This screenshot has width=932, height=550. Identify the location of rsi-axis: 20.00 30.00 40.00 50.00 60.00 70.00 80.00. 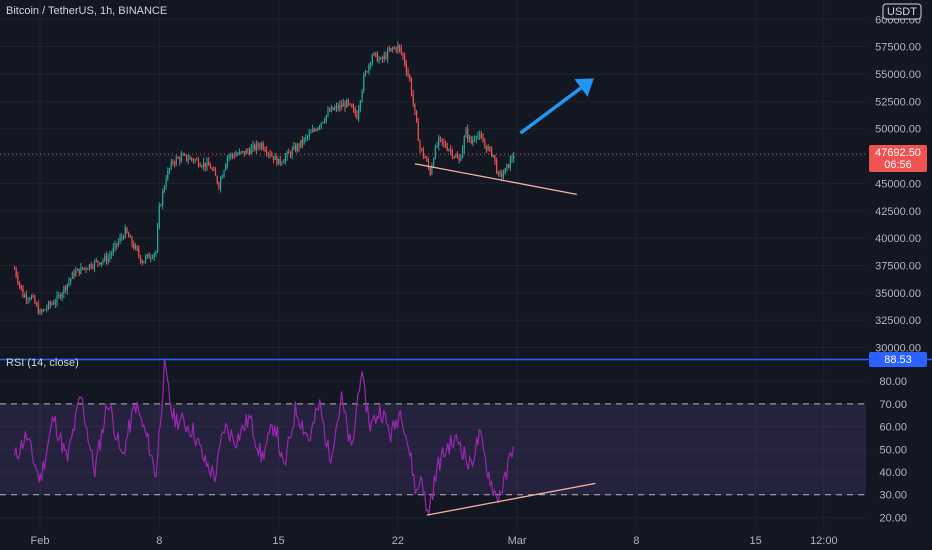
(893, 450).